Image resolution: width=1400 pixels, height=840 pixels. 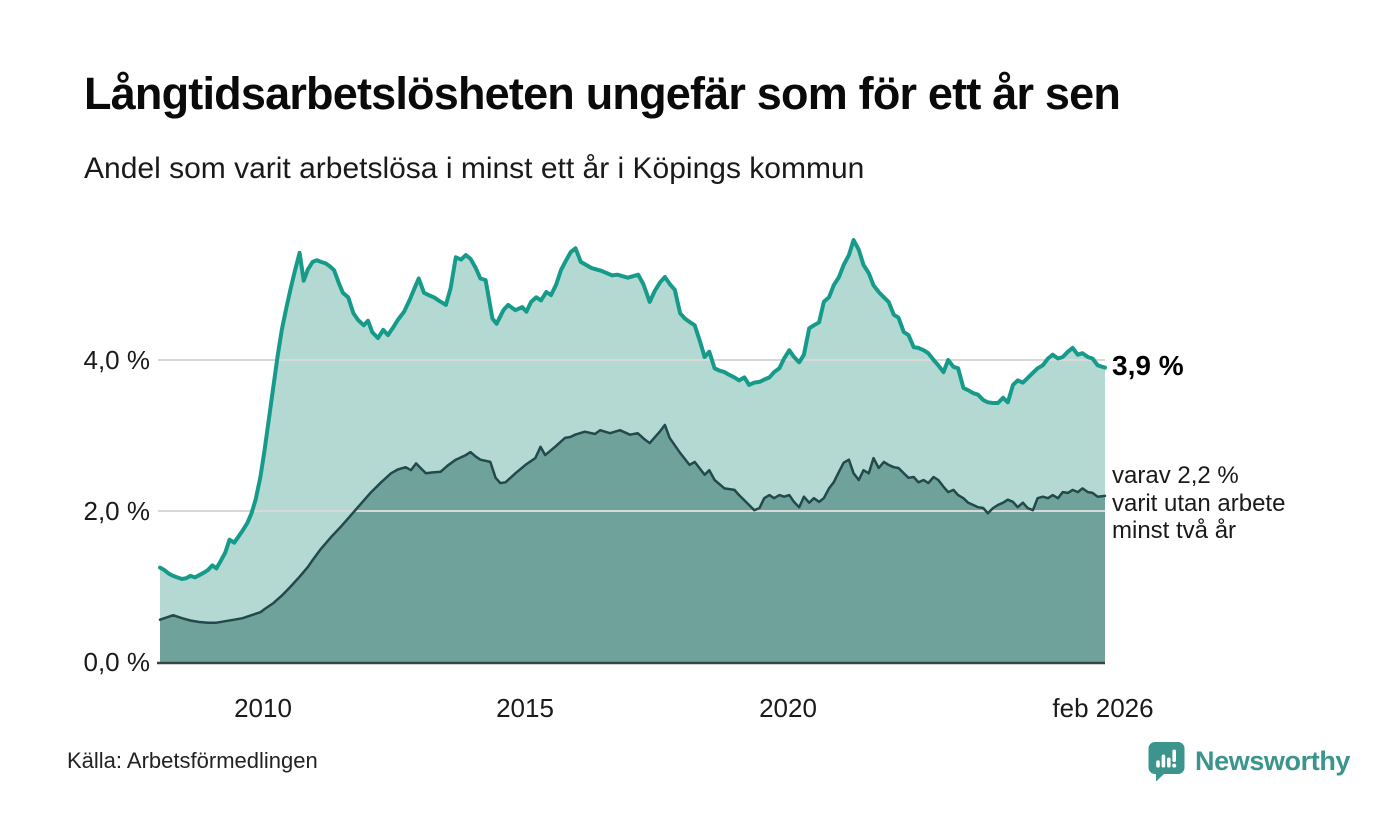 I want to click on x-axis-tick-feb-2026: feb 2026, so click(x=1103, y=708).